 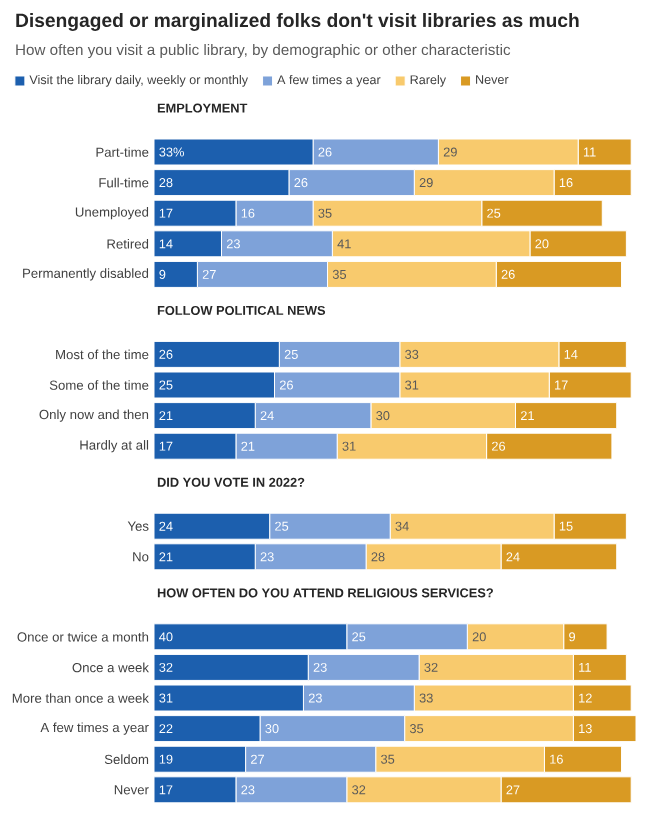 I want to click on chart-title: Disengaged or marginalized folks don't visit libraries as much, so click(x=297, y=22).